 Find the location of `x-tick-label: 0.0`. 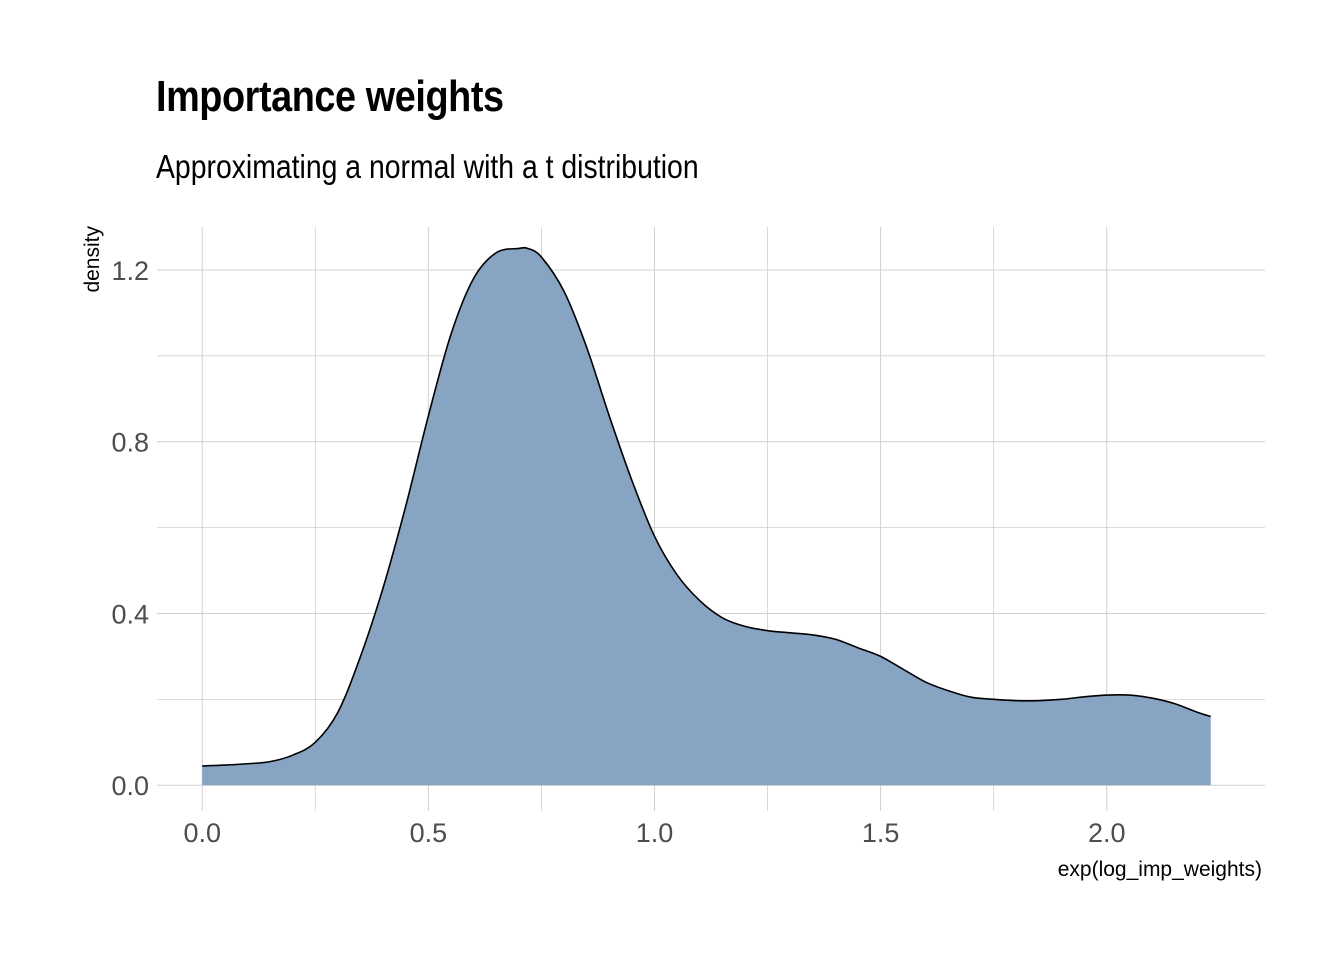

x-tick-label: 0.0 is located at coordinates (202, 833).